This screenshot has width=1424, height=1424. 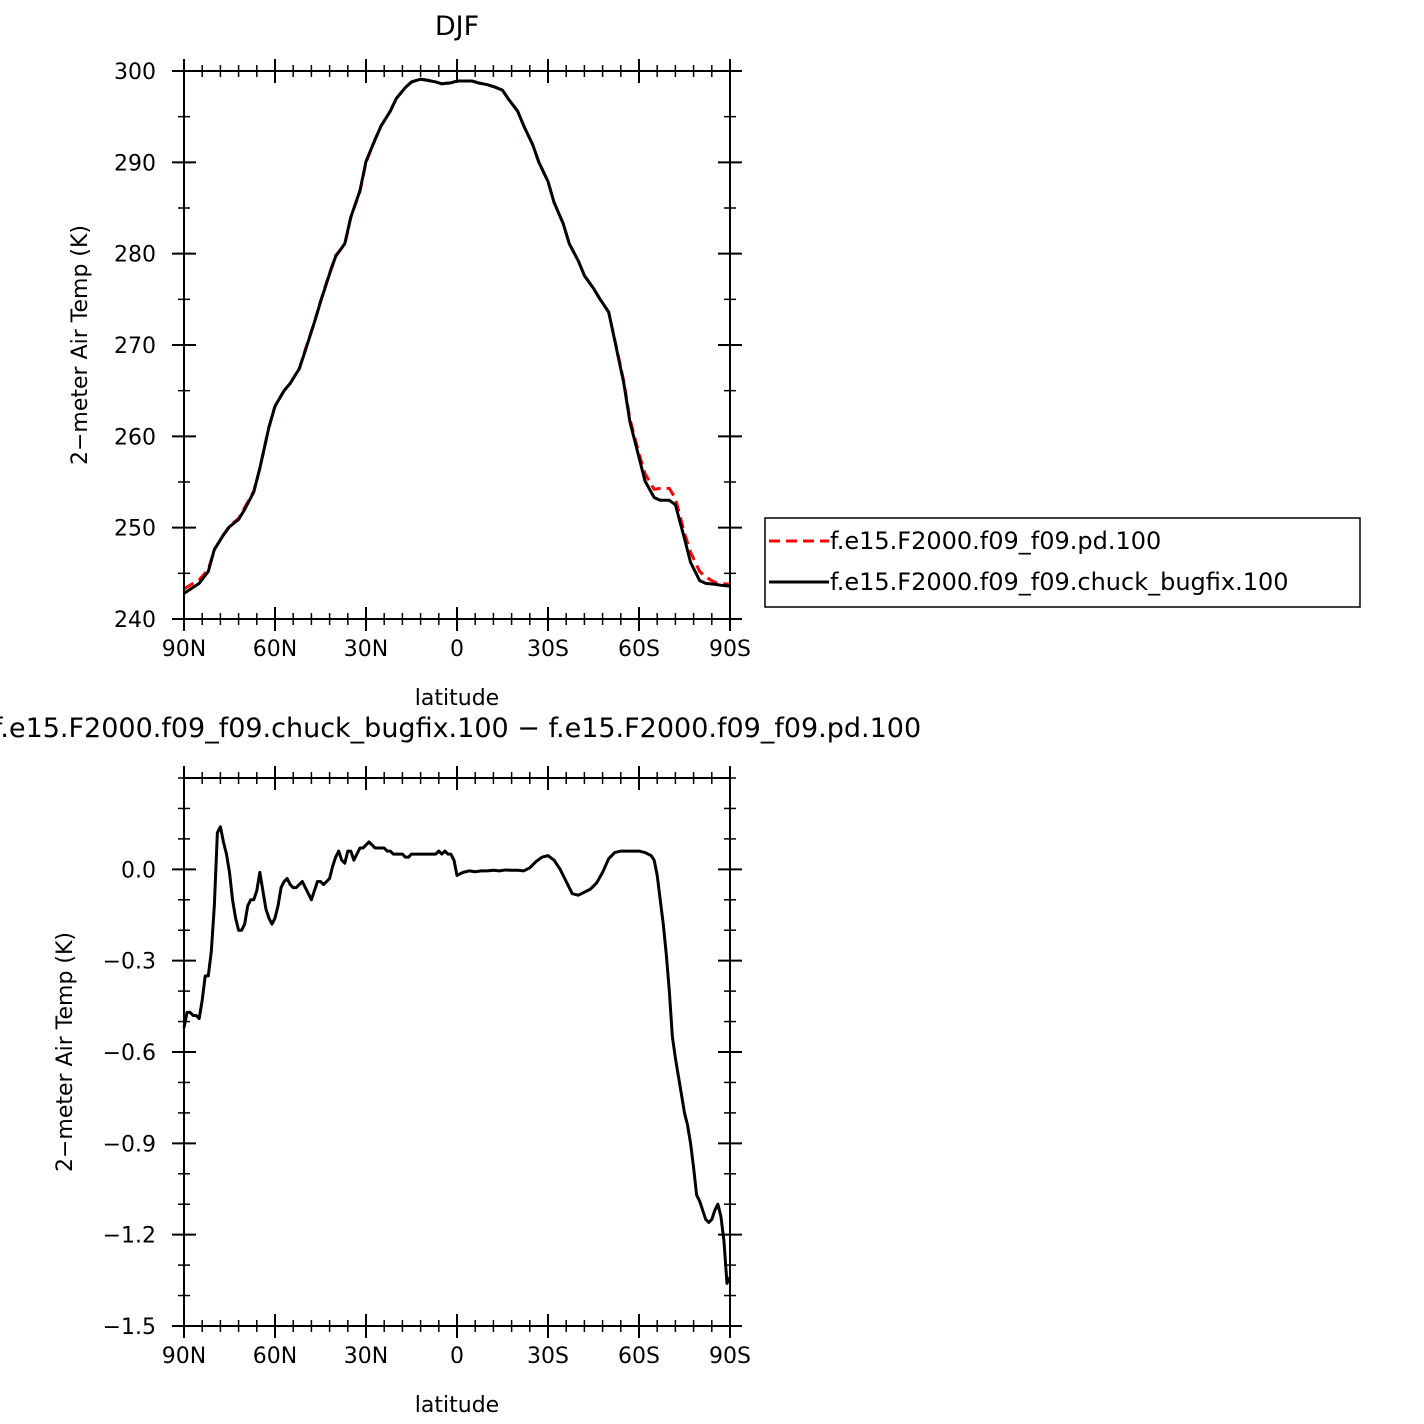 I want to click on series-line-pd, so click(x=457, y=334).